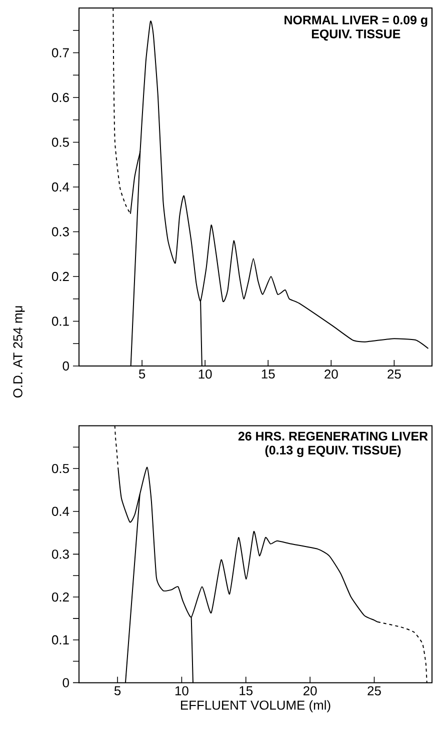  I want to click on annotation: 26 HRS. REGENERATING LIVER, so click(333, 436).